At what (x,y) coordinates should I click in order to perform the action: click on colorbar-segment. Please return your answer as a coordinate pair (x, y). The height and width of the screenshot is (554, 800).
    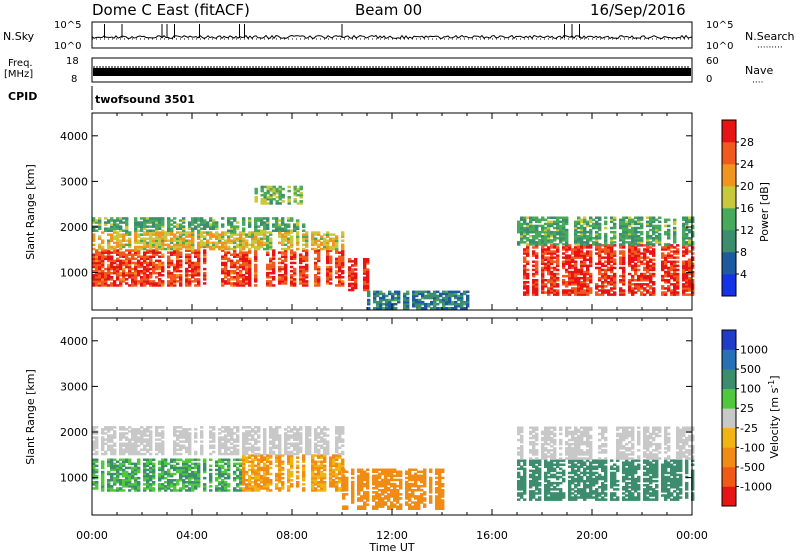
    Looking at the image, I should click on (729, 241).